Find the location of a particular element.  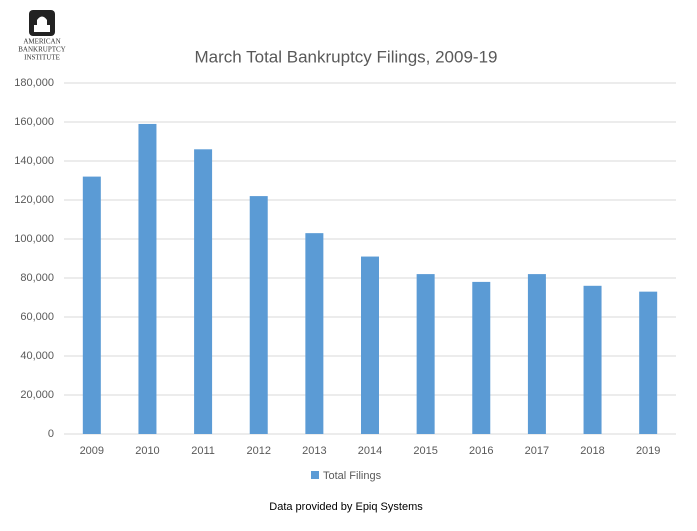

source-note: Data provided by Epiq Systems is located at coordinates (346, 507).